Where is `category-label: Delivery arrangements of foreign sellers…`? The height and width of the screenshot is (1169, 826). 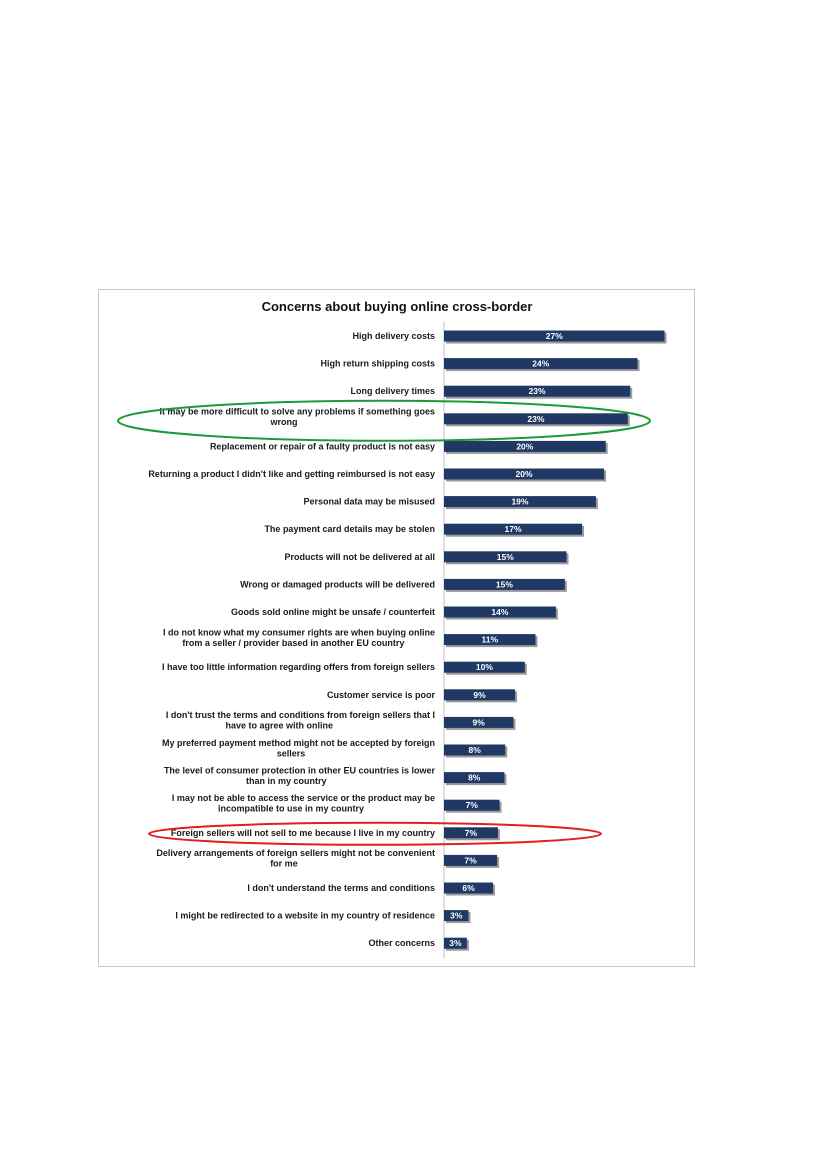
category-label: Delivery arrangements of foreign sellers… is located at coordinates (295, 853).